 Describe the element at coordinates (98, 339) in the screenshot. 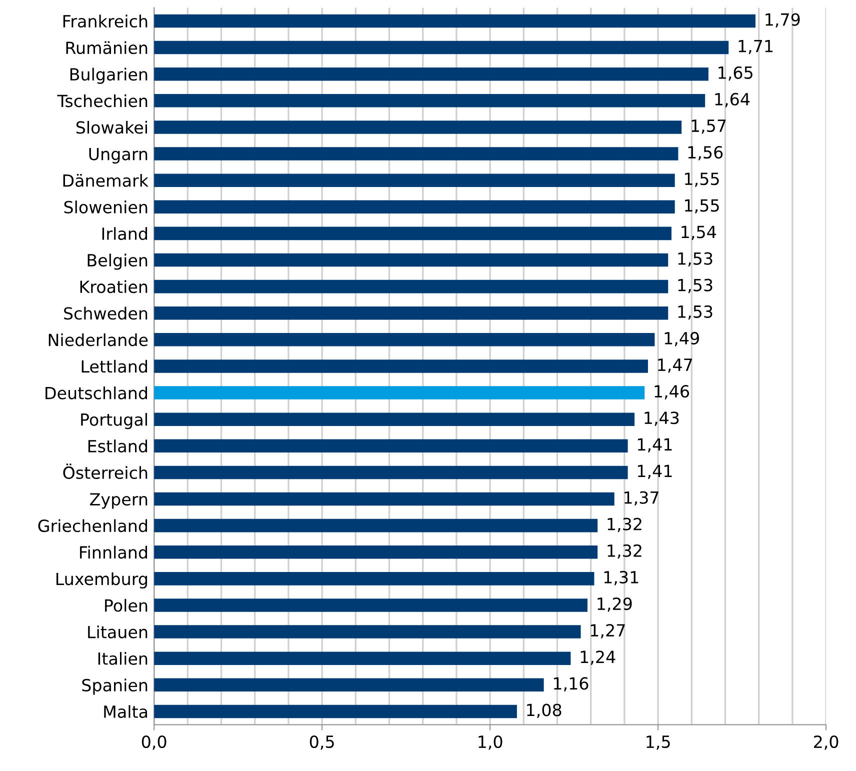

I see `y-tick-label: Niederlande` at that location.